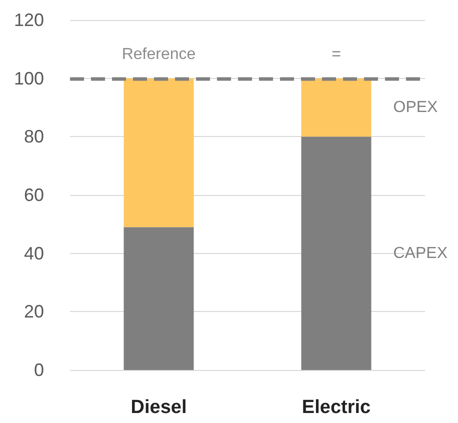  What do you see at coordinates (34, 312) in the screenshot?
I see `y-tick-label: 20` at bounding box center [34, 312].